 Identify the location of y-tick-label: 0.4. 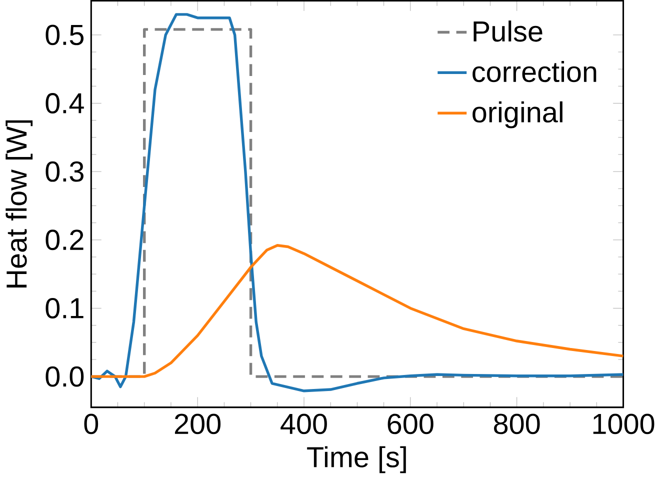
(65, 103).